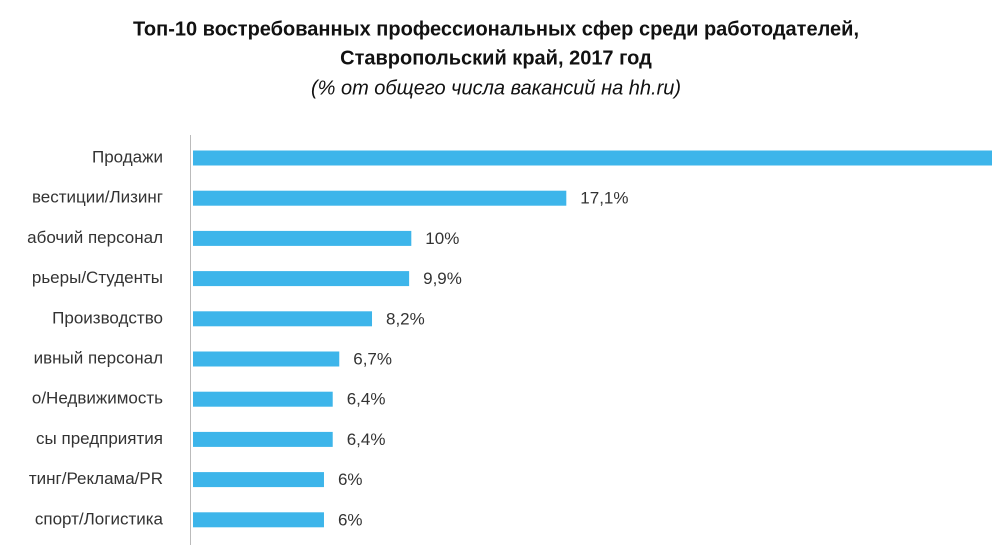 The height and width of the screenshot is (558, 992). Describe the element at coordinates (98, 357) in the screenshot. I see `y-tick-label: ивный персонал` at that location.